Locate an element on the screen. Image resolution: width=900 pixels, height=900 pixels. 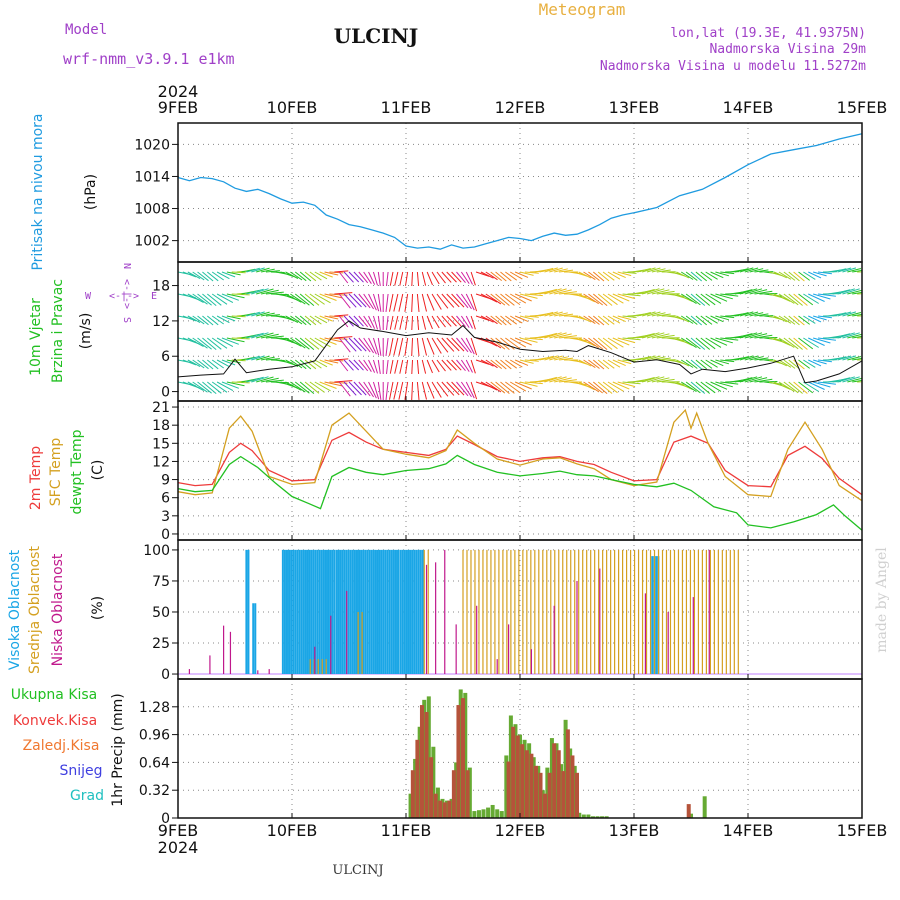
y-tick-label: 21 is located at coordinates (161, 408).